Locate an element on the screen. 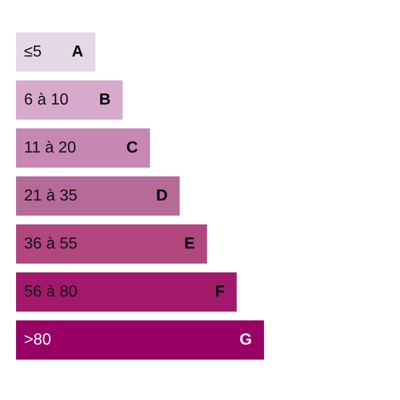  y-tick-label: ≤5 is located at coordinates (33, 51).